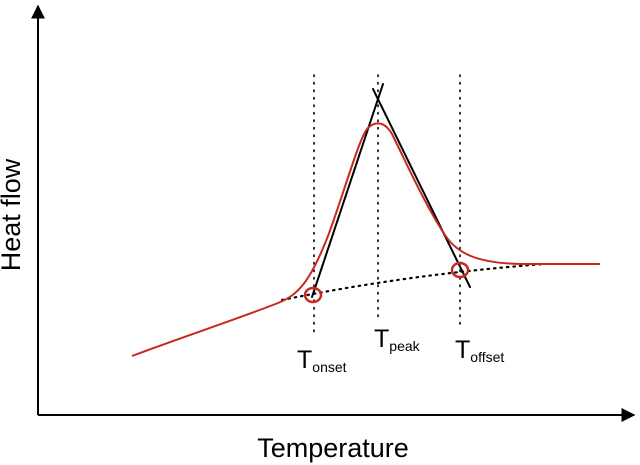 This screenshot has width=640, height=465. What do you see at coordinates (413, 282) in the screenshot?
I see `extrapolated-baseline` at bounding box center [413, 282].